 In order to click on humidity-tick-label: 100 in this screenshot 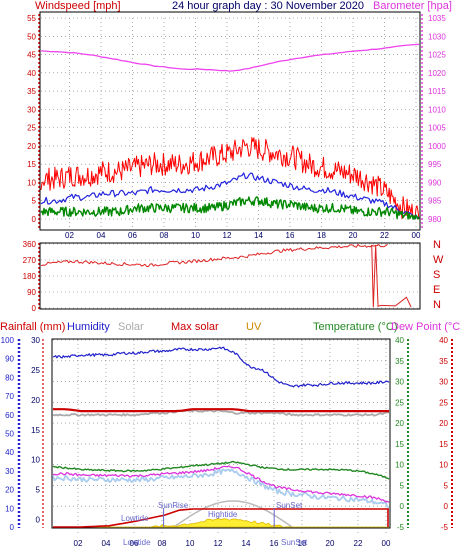, I will do `click(8, 340)`.